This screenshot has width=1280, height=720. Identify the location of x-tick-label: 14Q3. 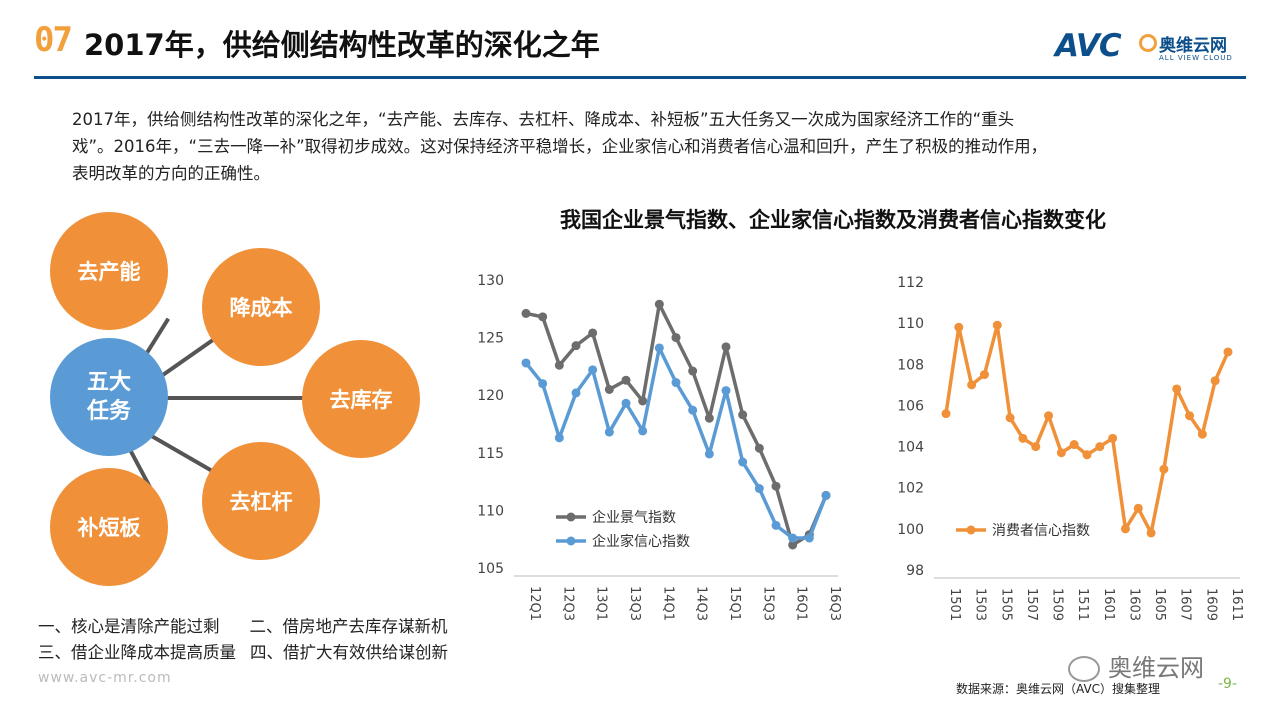
(701, 603).